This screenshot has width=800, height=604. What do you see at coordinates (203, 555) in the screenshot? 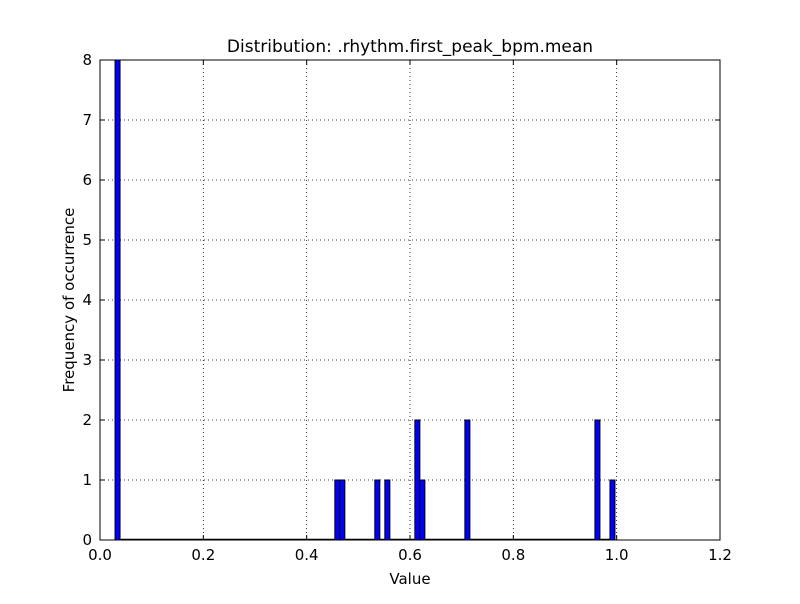
I see `x-tick-label: 0.2` at bounding box center [203, 555].